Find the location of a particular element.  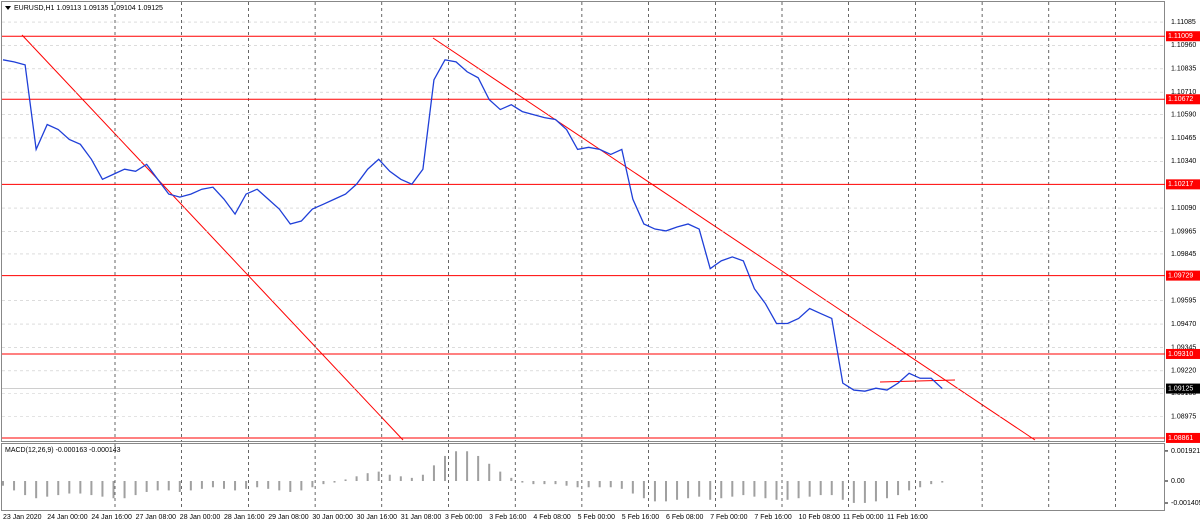

y-tick-label: 1.09965 is located at coordinates (1183, 231).